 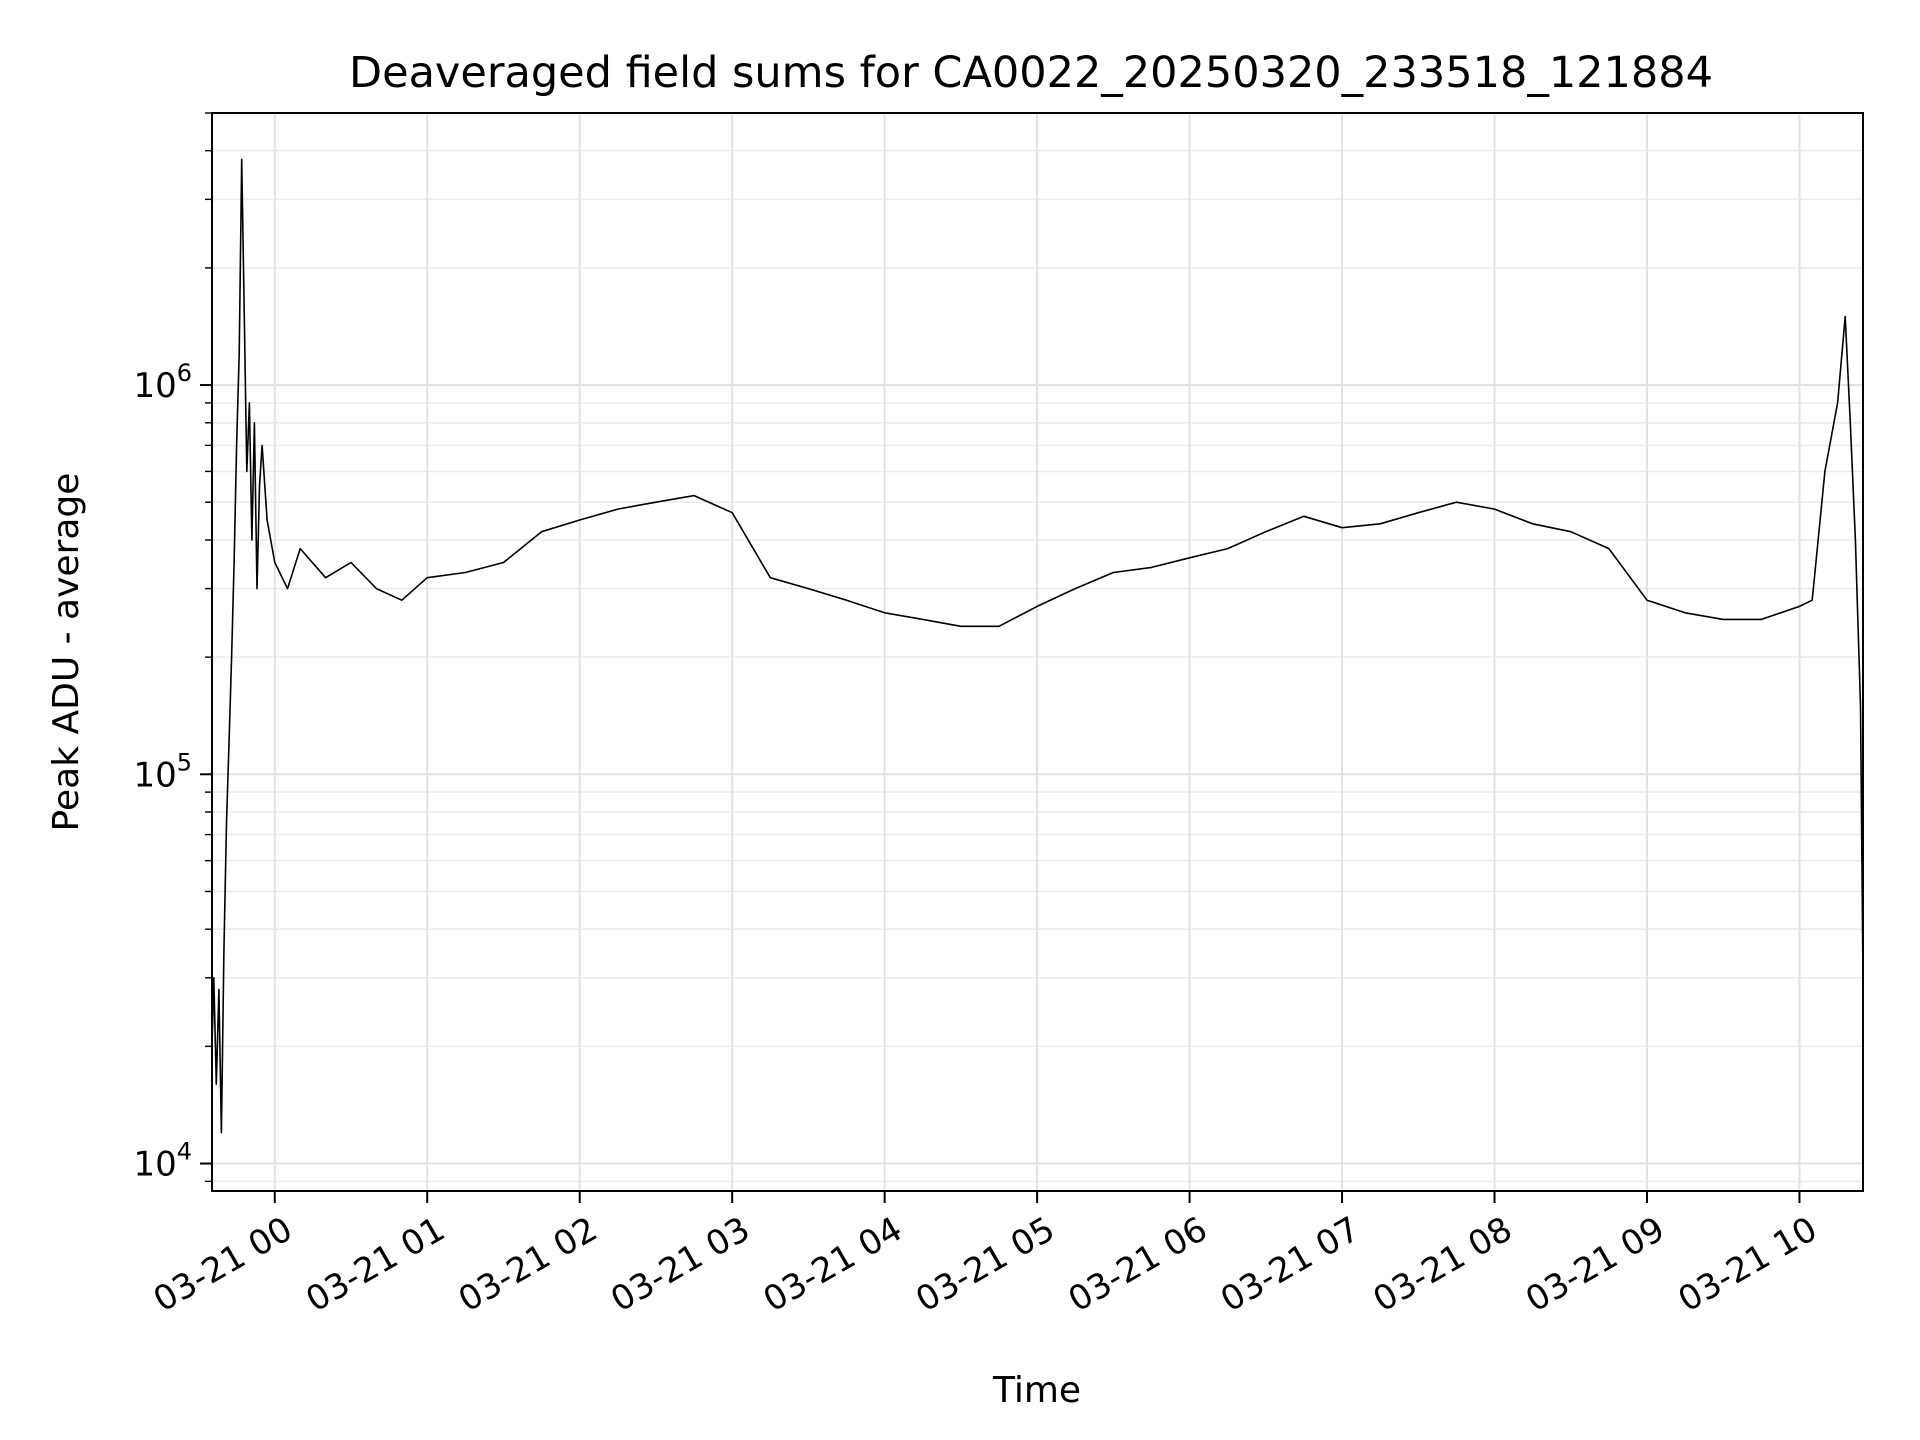 I want to click on x-tick-label: 03-21 09, so click(x=1595, y=1264).